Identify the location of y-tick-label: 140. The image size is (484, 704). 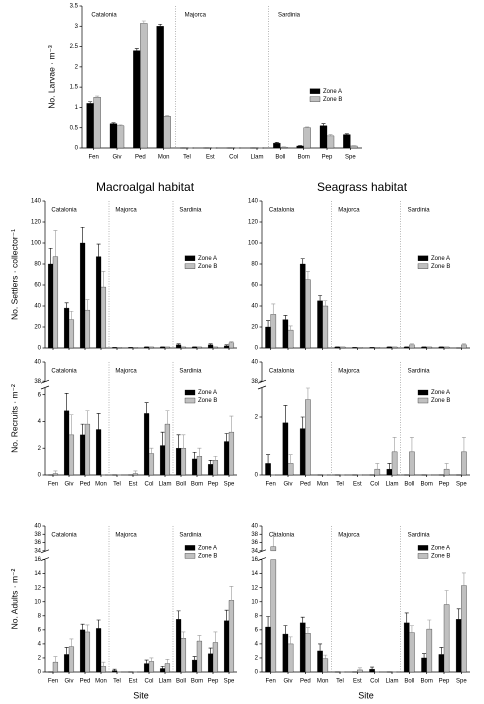
(253, 202).